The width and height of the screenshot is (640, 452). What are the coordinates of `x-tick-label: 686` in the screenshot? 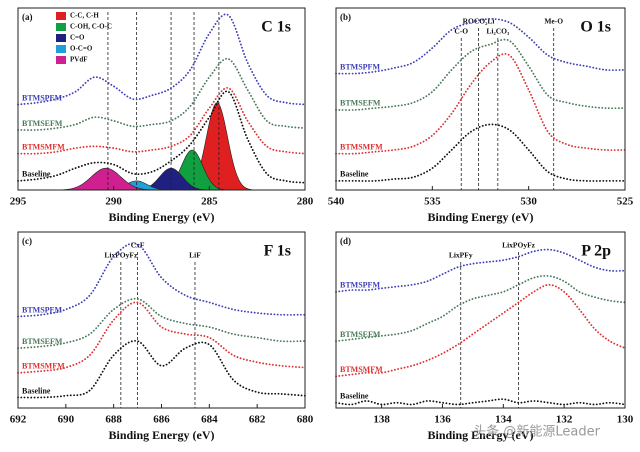 It's located at (161, 420).